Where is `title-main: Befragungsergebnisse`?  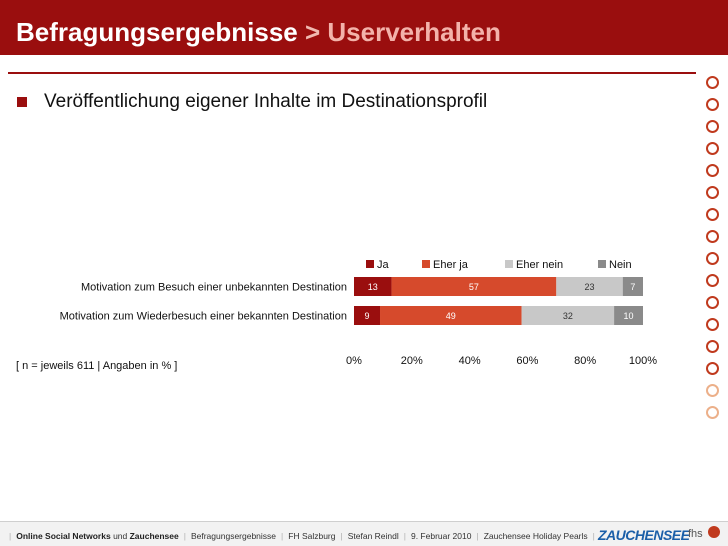
title-main: Befragungsergebnisse is located at coordinates (157, 32).